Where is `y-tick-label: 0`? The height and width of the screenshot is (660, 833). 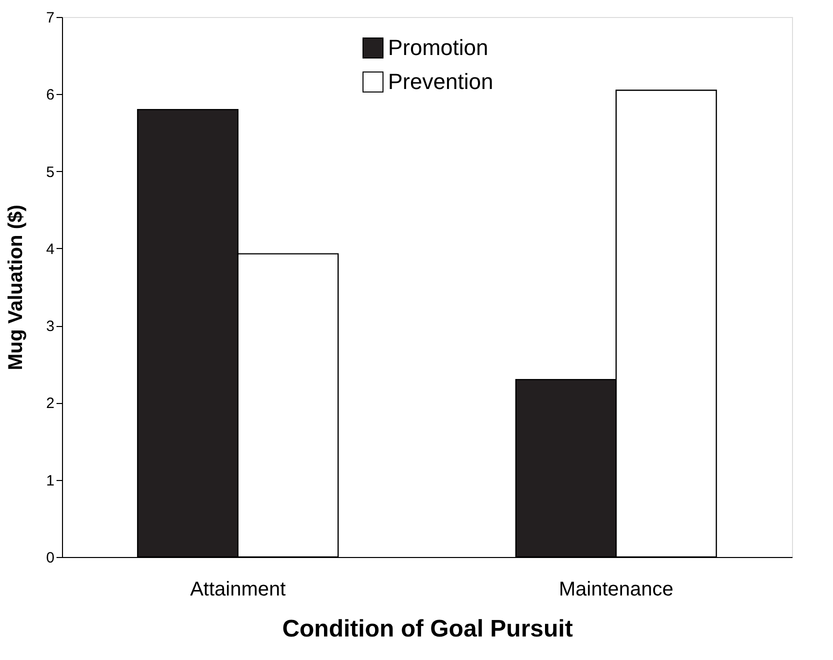
y-tick-label: 0 is located at coordinates (50, 558).